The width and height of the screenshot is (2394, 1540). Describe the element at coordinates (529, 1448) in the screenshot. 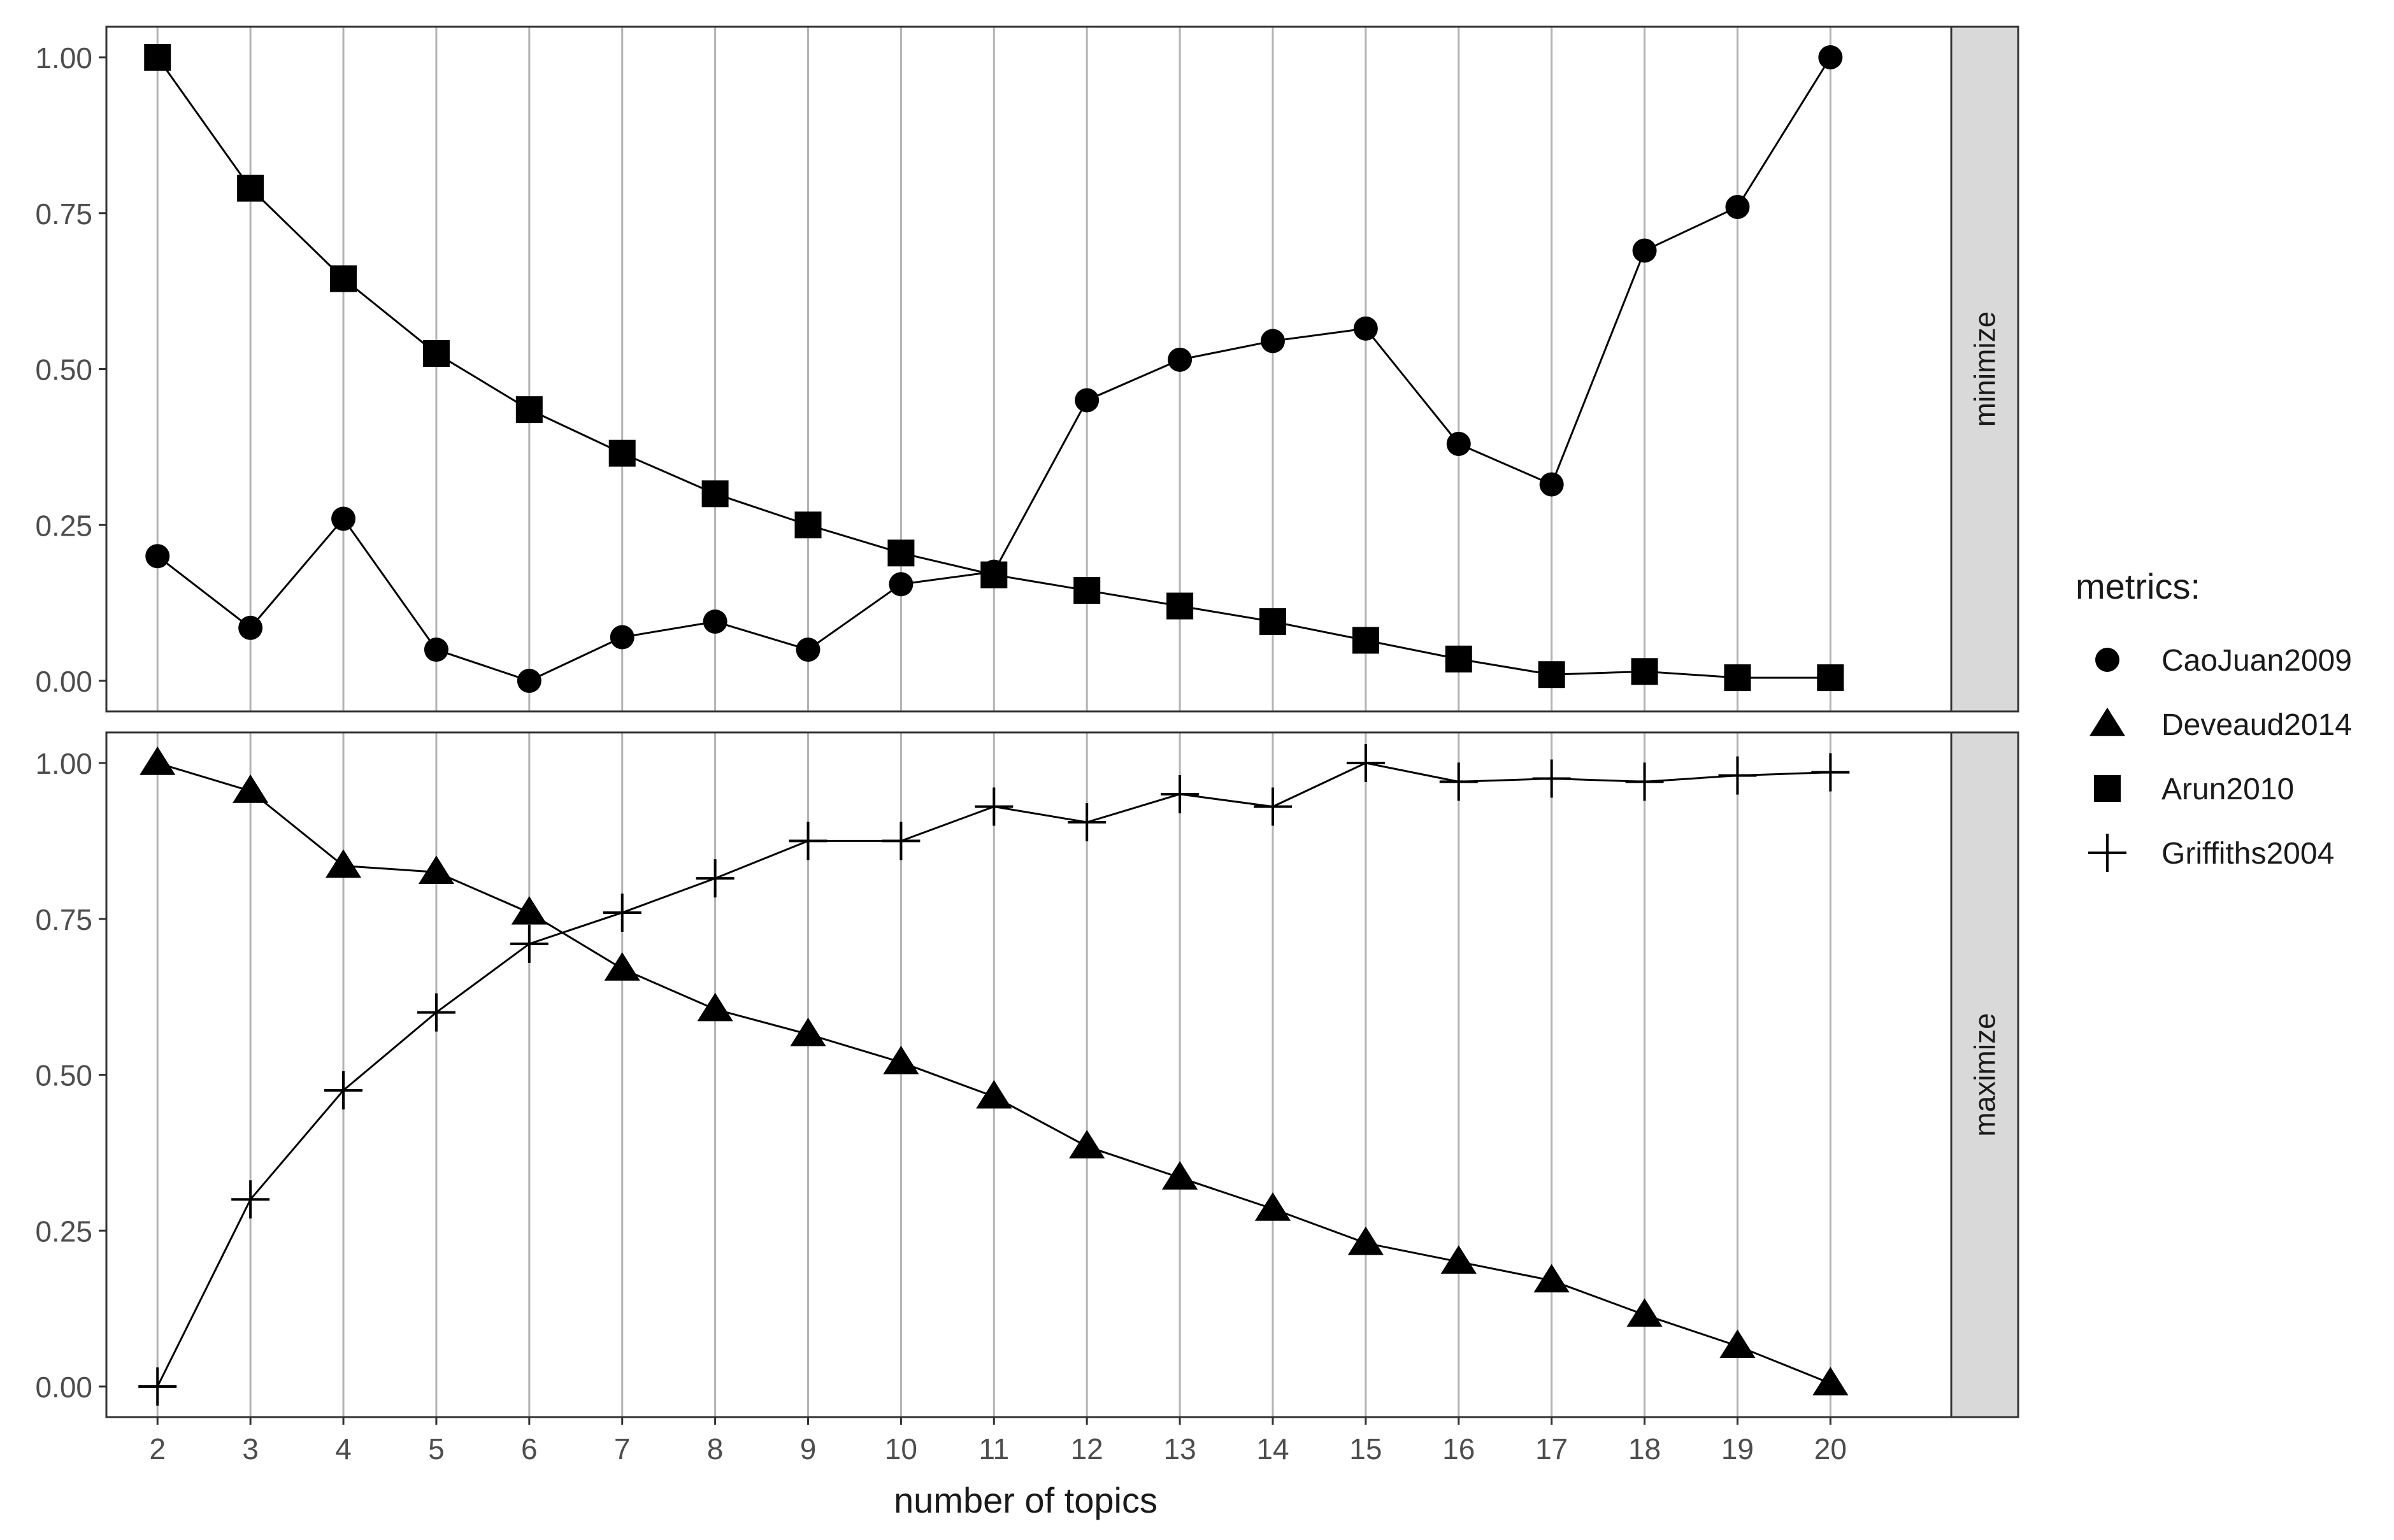

I see `x-tick-label: 6` at that location.